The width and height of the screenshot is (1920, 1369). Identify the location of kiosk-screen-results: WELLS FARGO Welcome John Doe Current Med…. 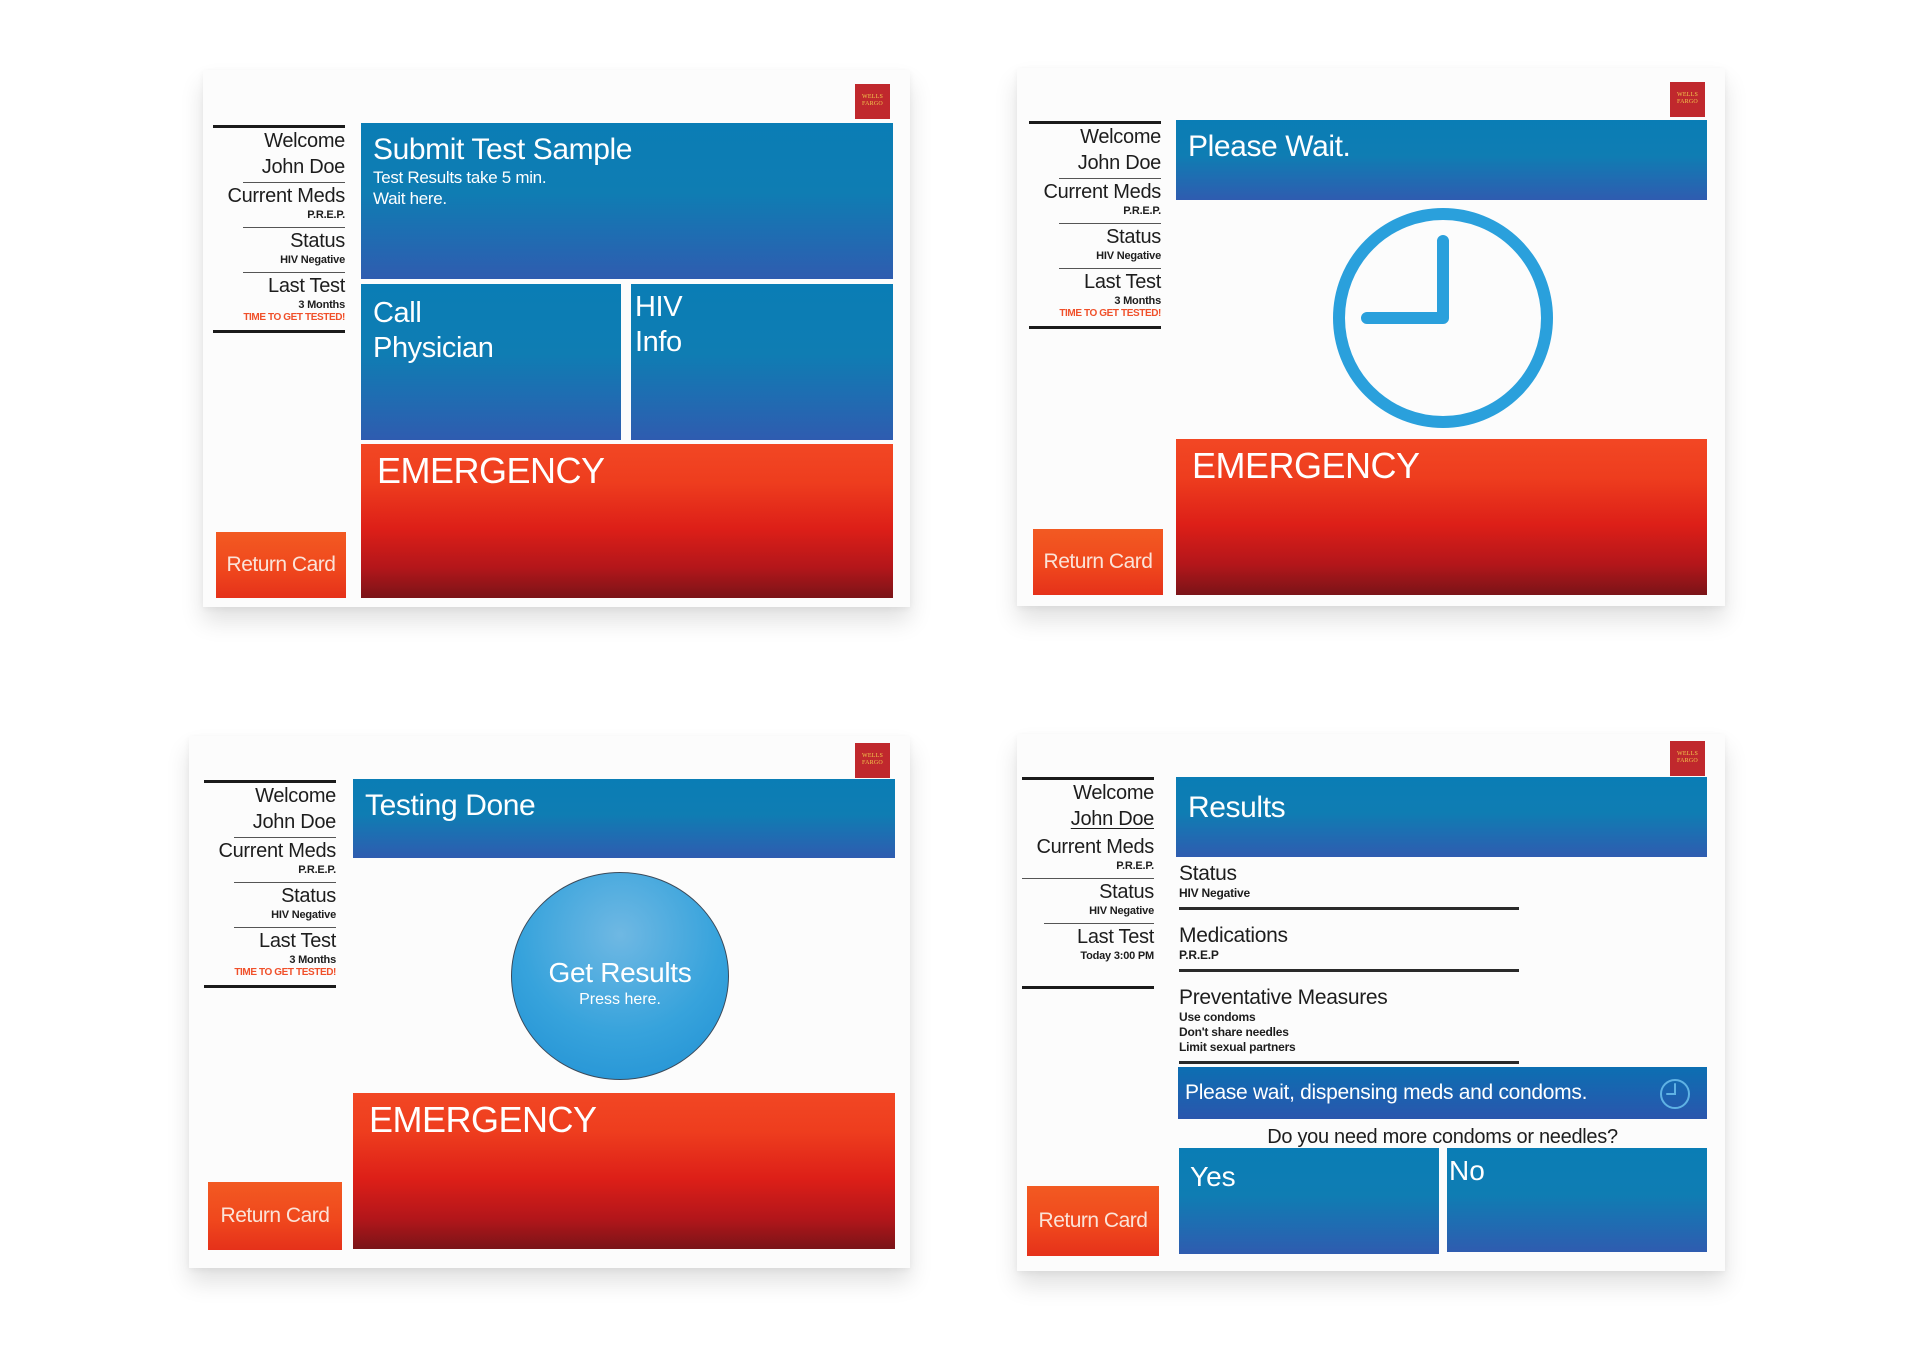
(1371, 1002).